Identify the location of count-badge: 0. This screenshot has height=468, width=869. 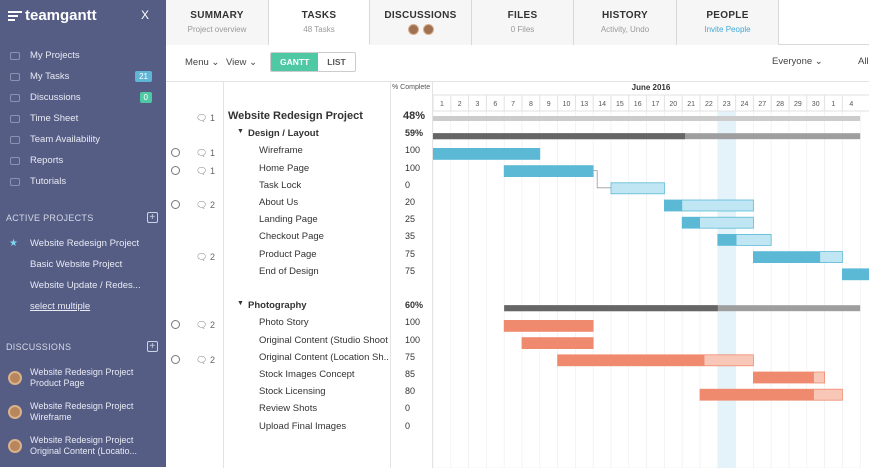
(145, 97).